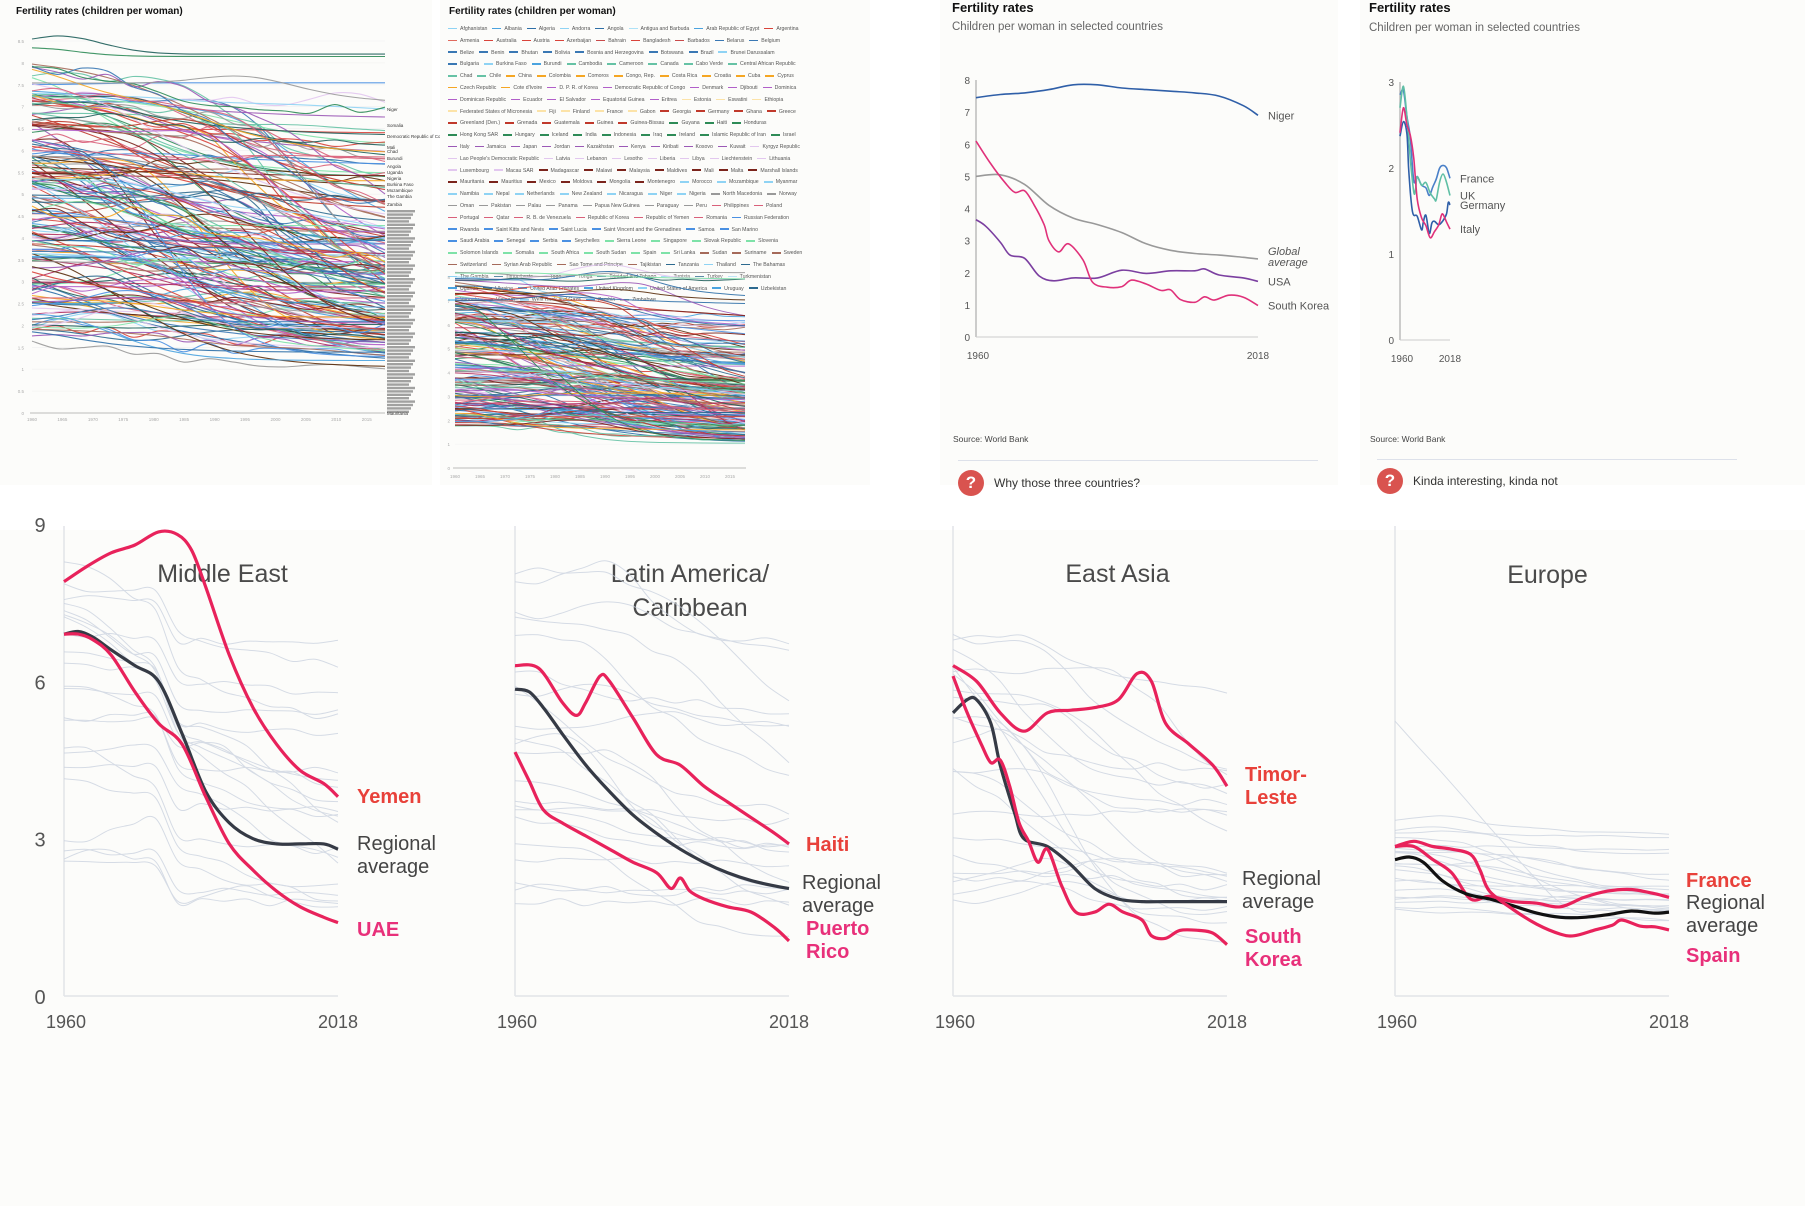  What do you see at coordinates (495, 207) in the screenshot?
I see `legend-item: Pakistan` at bounding box center [495, 207].